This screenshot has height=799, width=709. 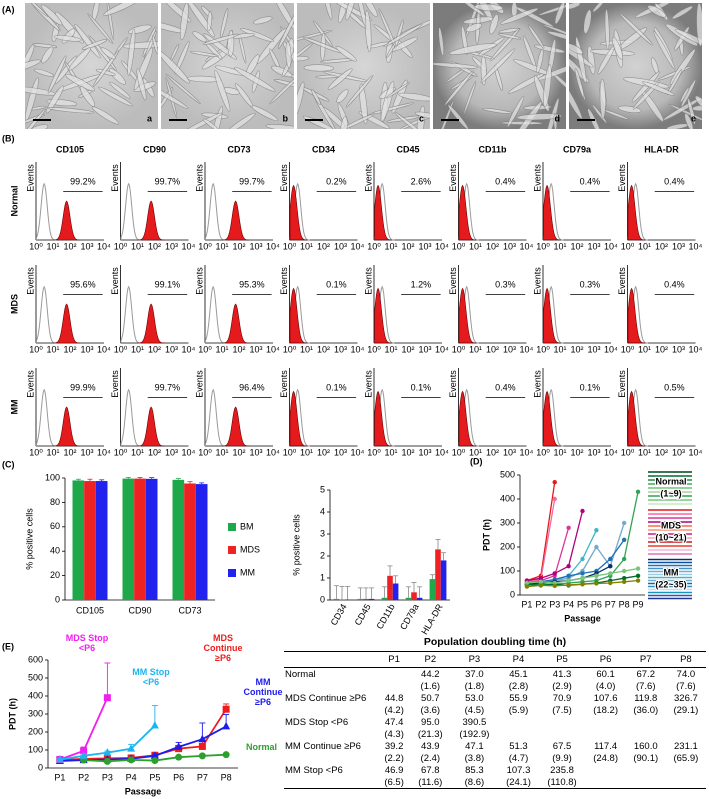 What do you see at coordinates (686, 698) in the screenshot?
I see `value-cell: 326.7` at bounding box center [686, 698].